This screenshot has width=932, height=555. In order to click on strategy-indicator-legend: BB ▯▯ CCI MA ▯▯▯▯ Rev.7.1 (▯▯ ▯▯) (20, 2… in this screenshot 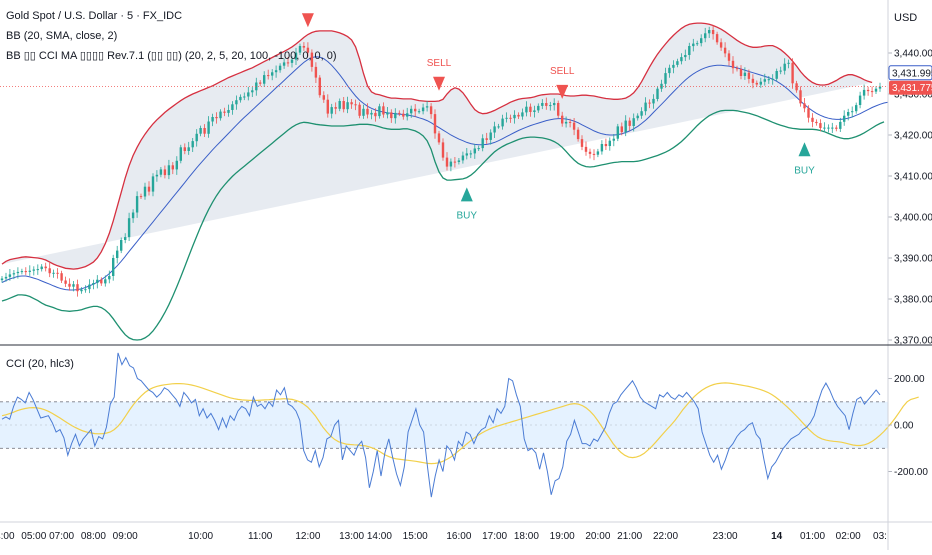, I will do `click(171, 56)`.